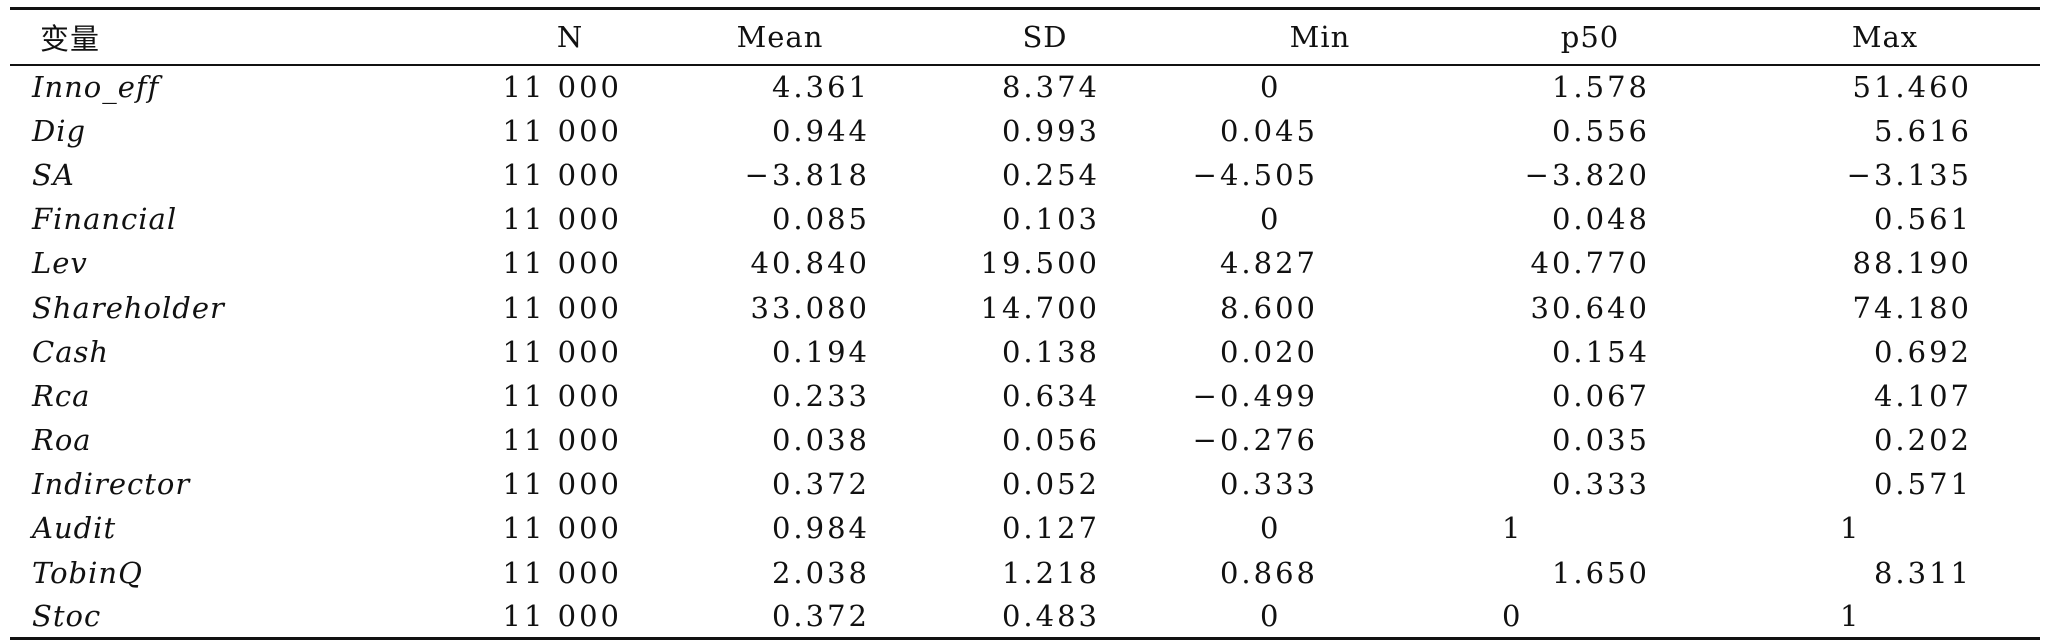 The height and width of the screenshot is (640, 2048). Describe the element at coordinates (96, 87) in the screenshot. I see `cell-variable: Inno_eff` at that location.